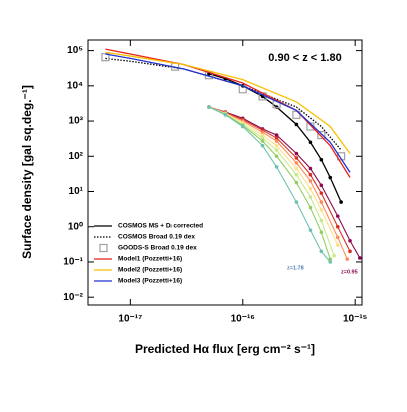 The width and height of the screenshot is (407, 412). I want to click on curve-label: z=0.95, so click(349, 272).